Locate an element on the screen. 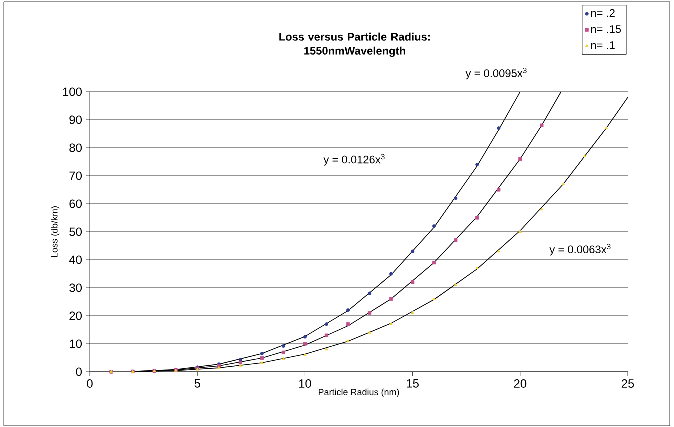 The image size is (674, 427). x-tick-label: 5 is located at coordinates (197, 384).